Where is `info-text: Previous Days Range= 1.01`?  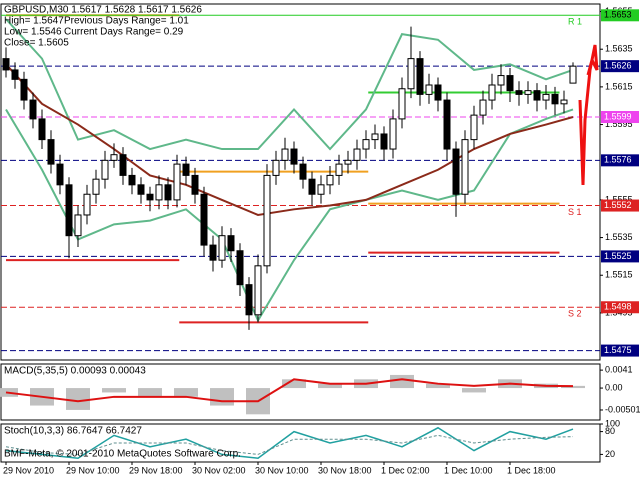 info-text: Previous Days Range= 1.01 is located at coordinates (126, 21).